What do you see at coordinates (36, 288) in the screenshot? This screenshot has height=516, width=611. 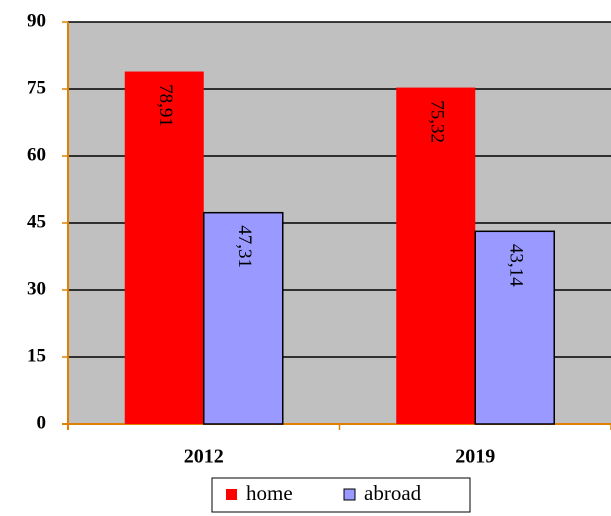 I see `y-tick-label: 30` at bounding box center [36, 288].